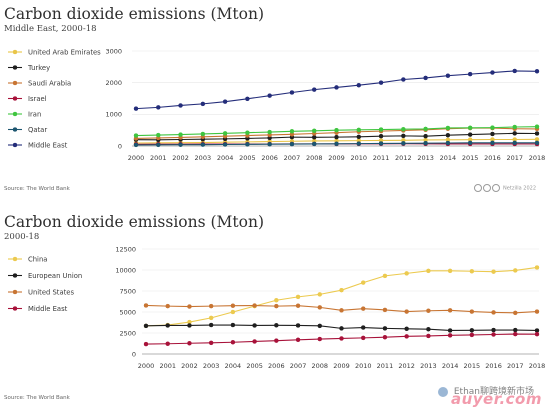 The width and height of the screenshot is (550, 409). Describe the element at coordinates (450, 366) in the screenshot. I see `x-tick-label: 2014` at that location.